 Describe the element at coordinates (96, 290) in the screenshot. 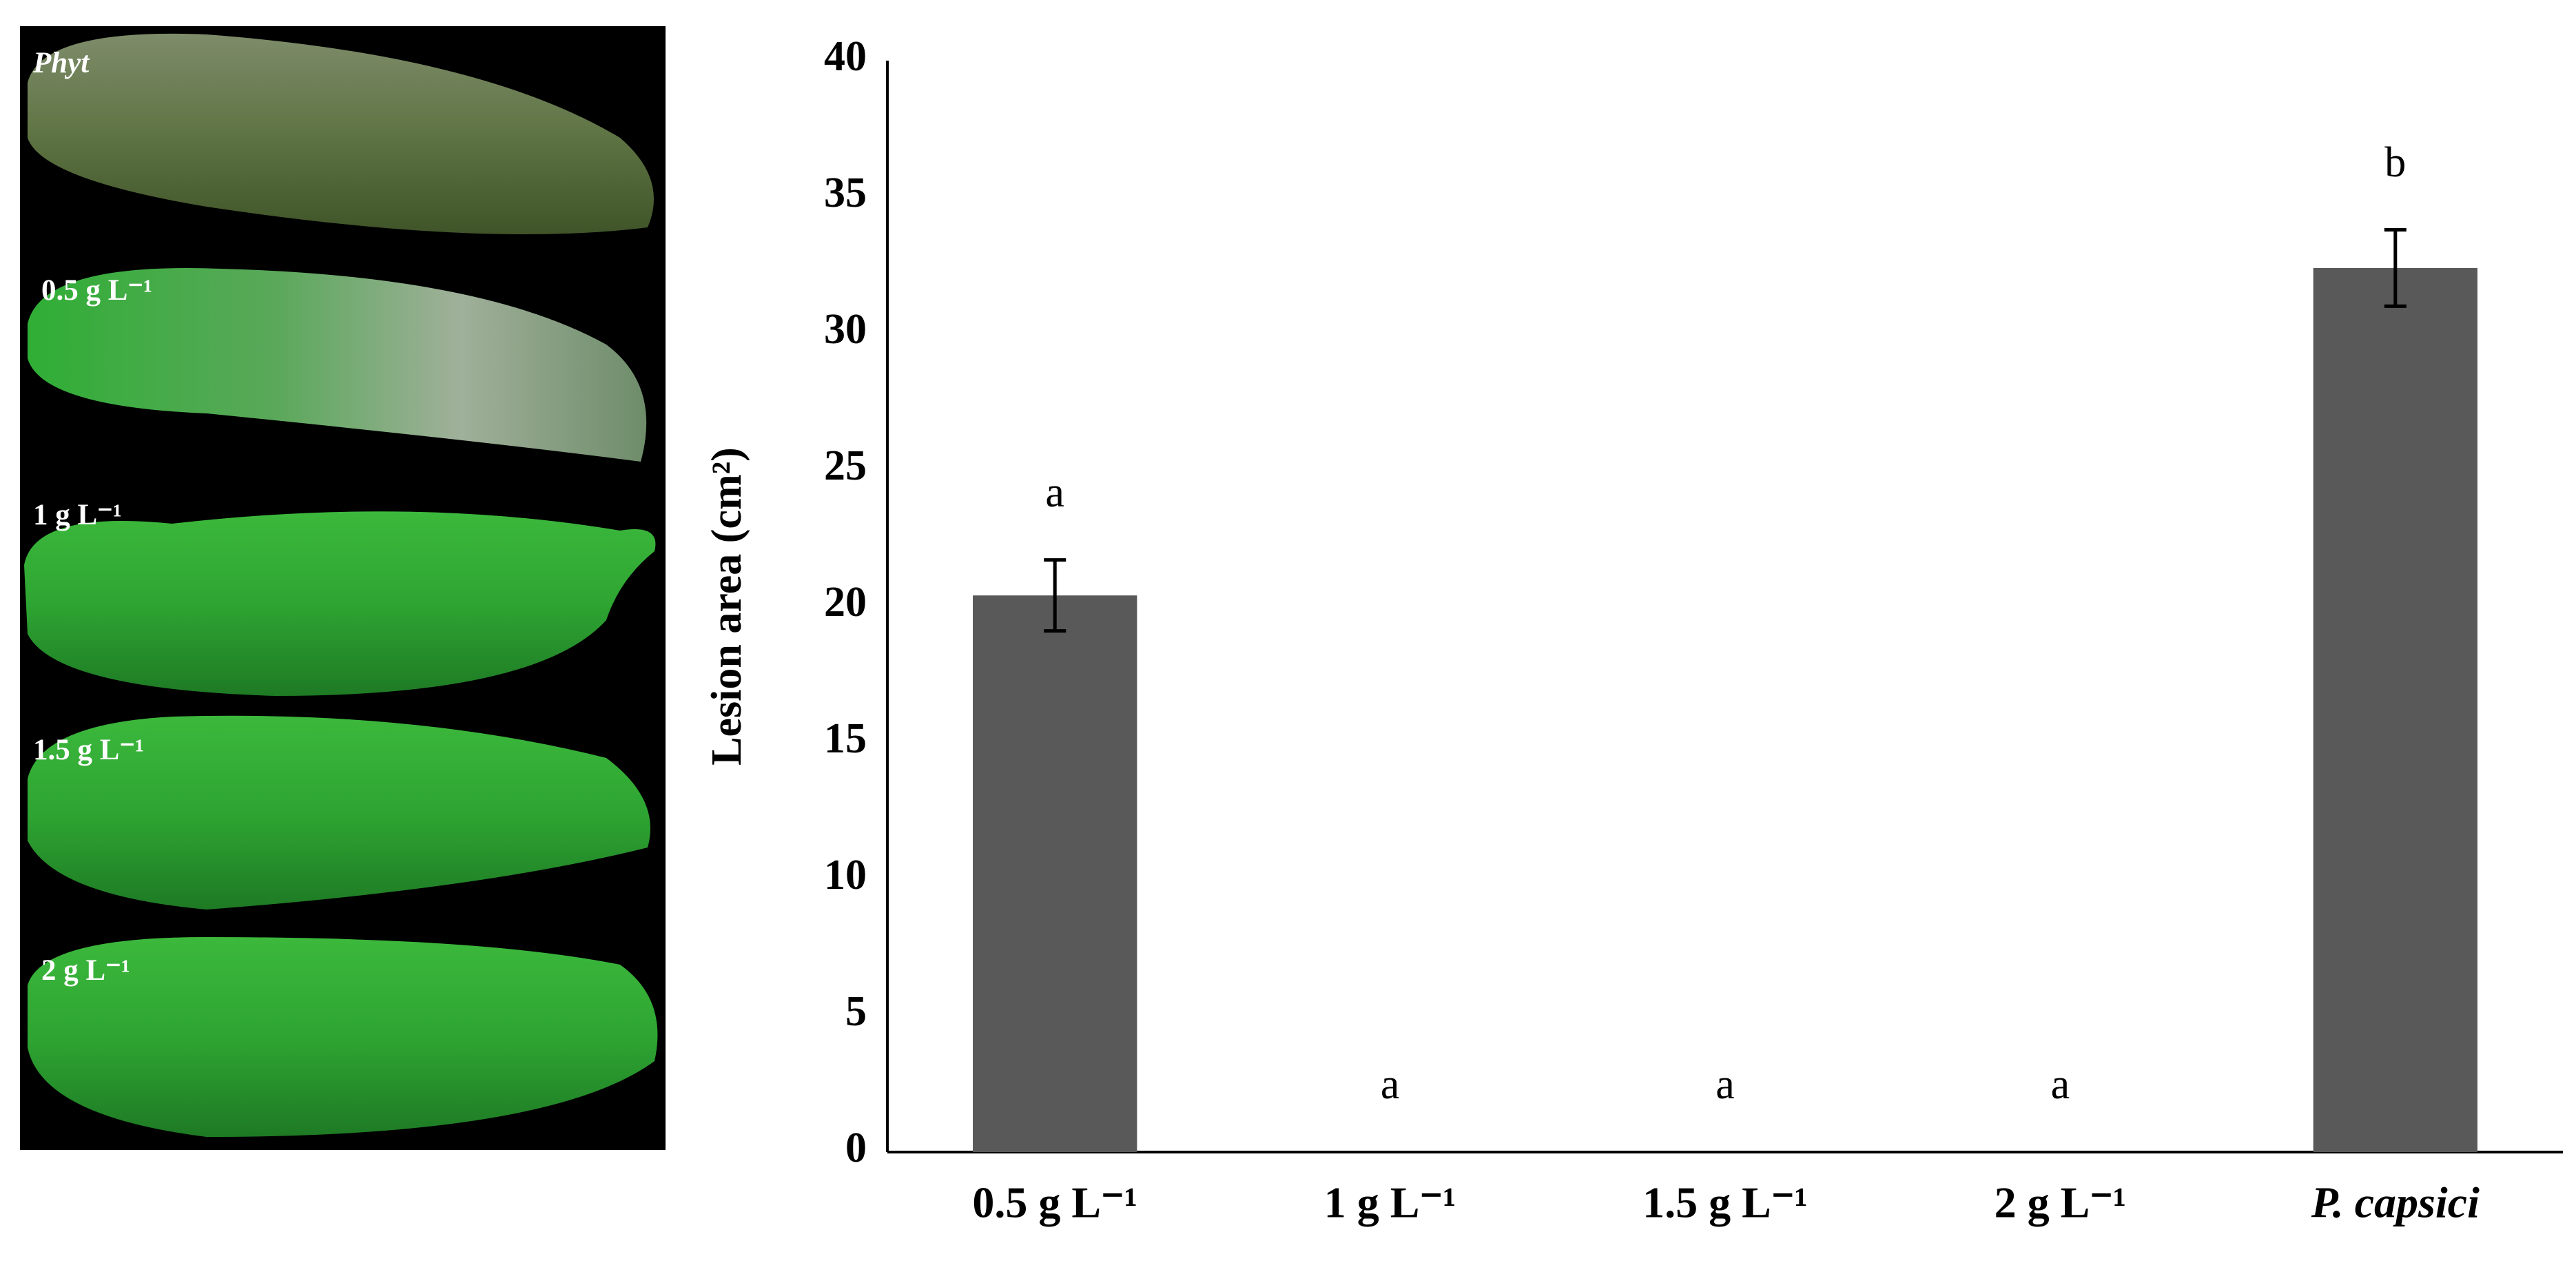

I see `photo-label: 0.5 g L⁻¹` at that location.